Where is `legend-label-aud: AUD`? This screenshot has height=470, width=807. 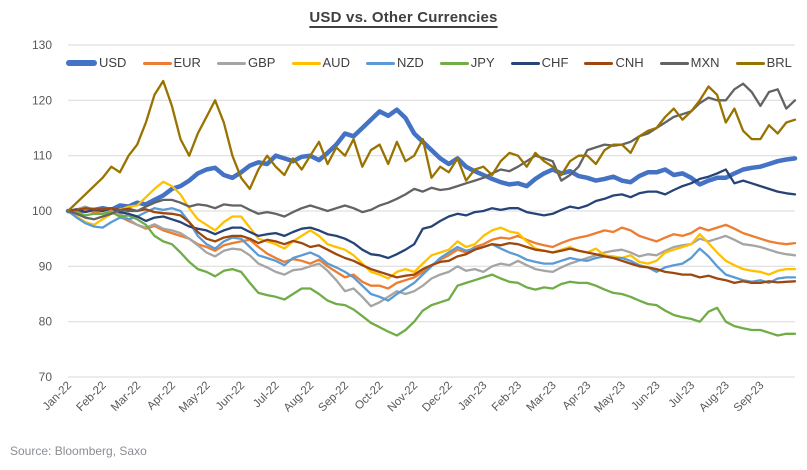 legend-label-aud: AUD is located at coordinates (336, 62).